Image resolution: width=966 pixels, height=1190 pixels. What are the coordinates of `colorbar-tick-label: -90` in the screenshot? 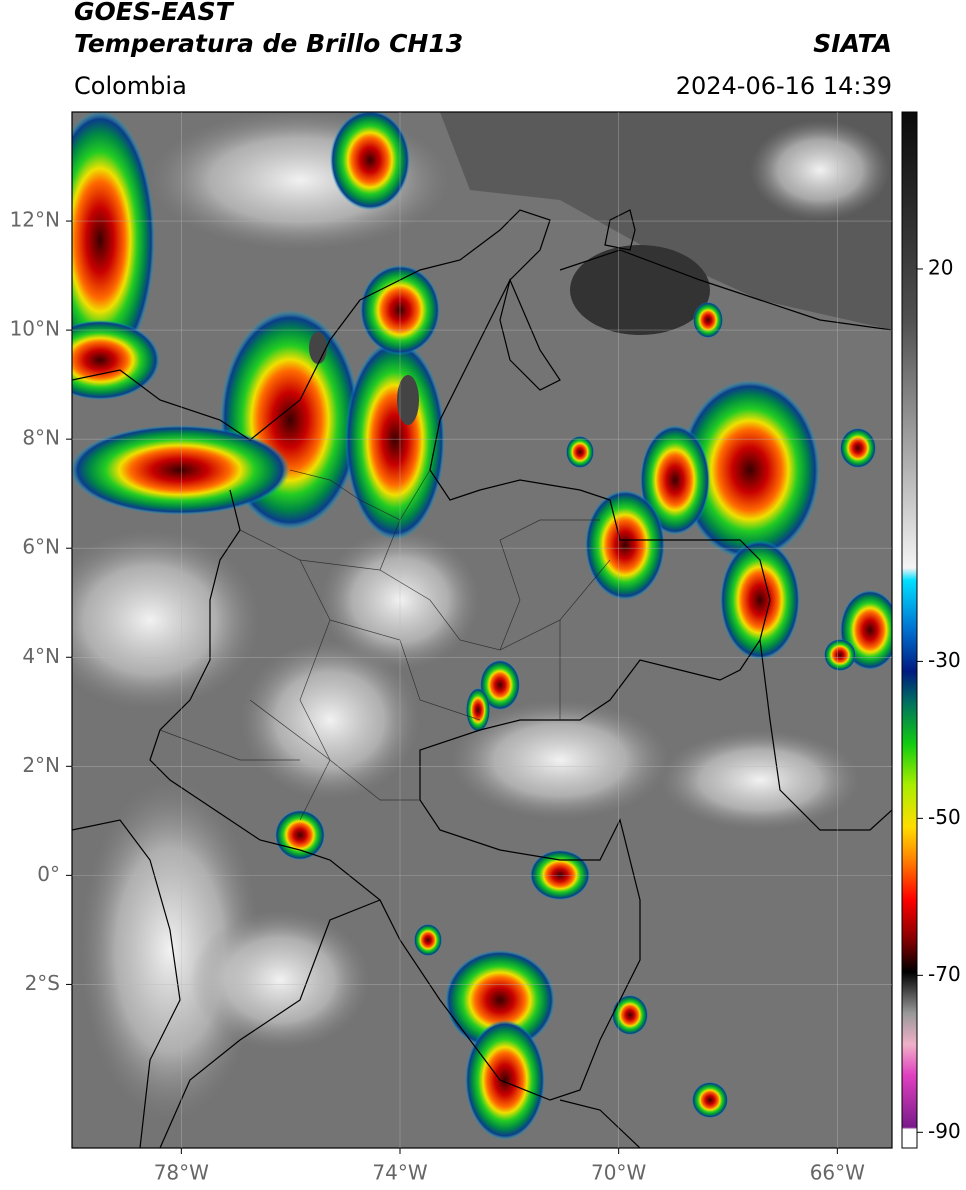 It's located at (944, 1131).